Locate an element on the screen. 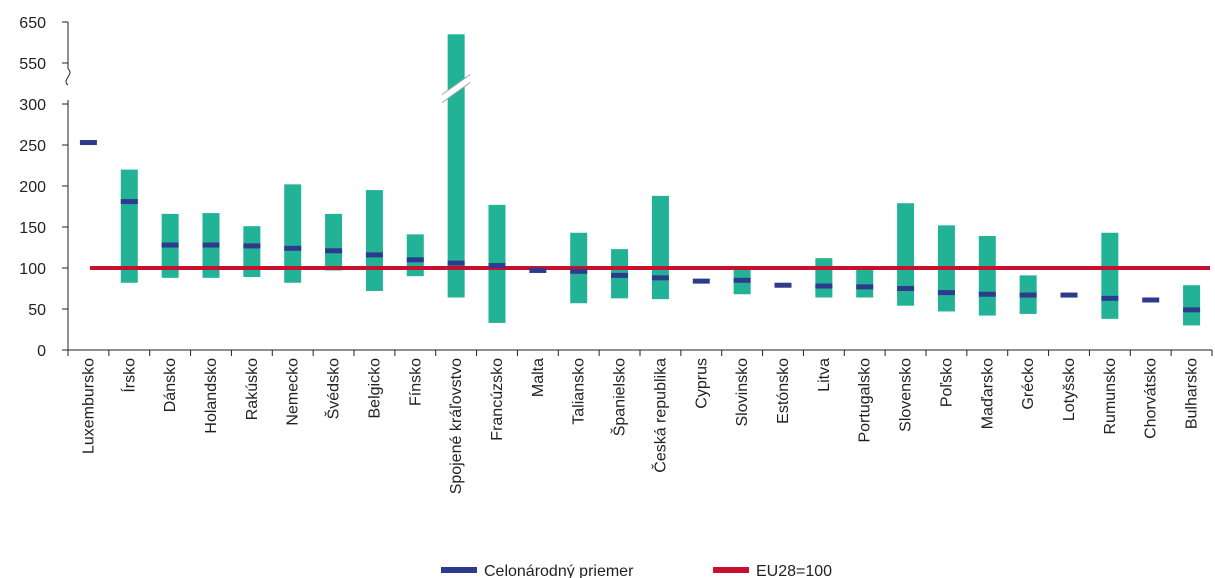 The height and width of the screenshot is (578, 1215). category-label: Bulharsko is located at coordinates (1192, 393).